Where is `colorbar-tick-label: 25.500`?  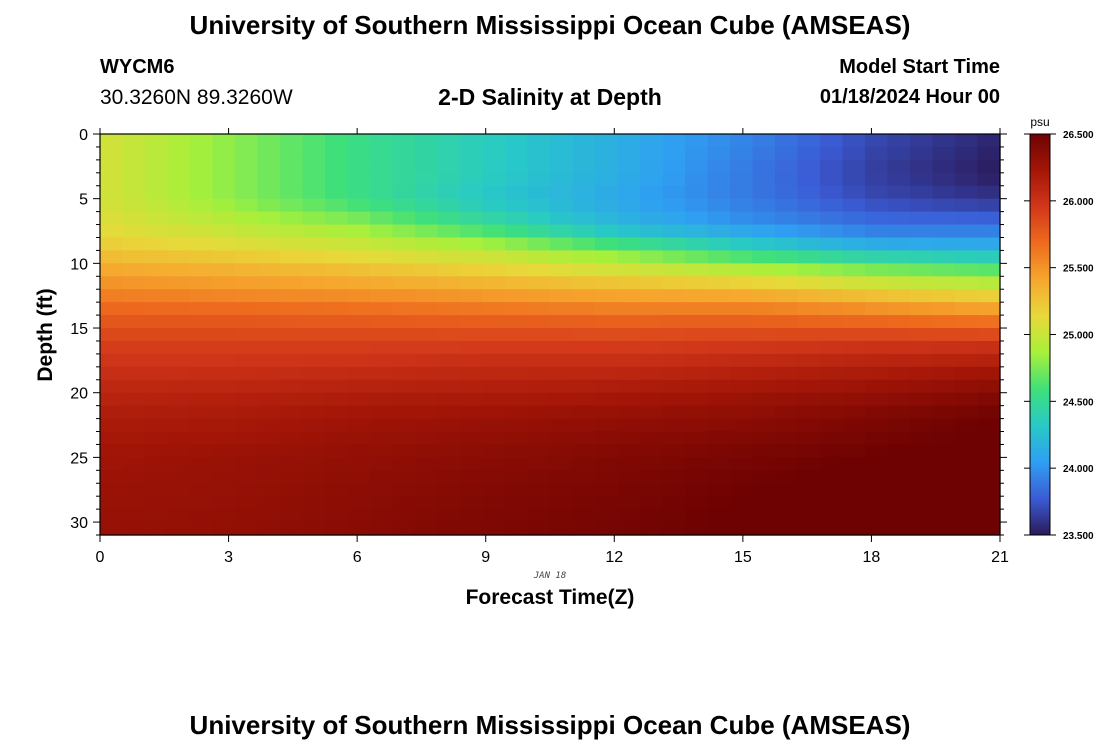
colorbar-tick-label: 25.500 is located at coordinates (1078, 269).